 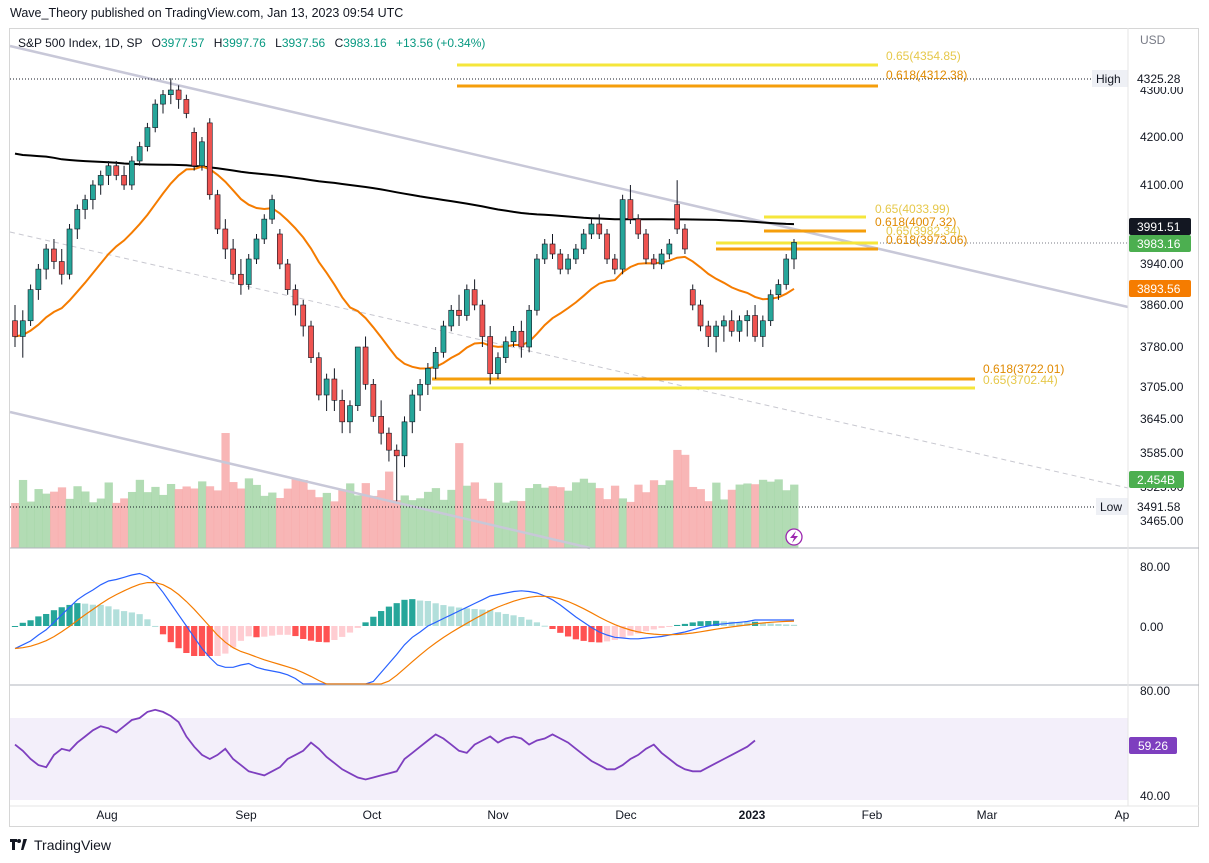 I want to click on tradingview-brand: TradingView, so click(x=60, y=845).